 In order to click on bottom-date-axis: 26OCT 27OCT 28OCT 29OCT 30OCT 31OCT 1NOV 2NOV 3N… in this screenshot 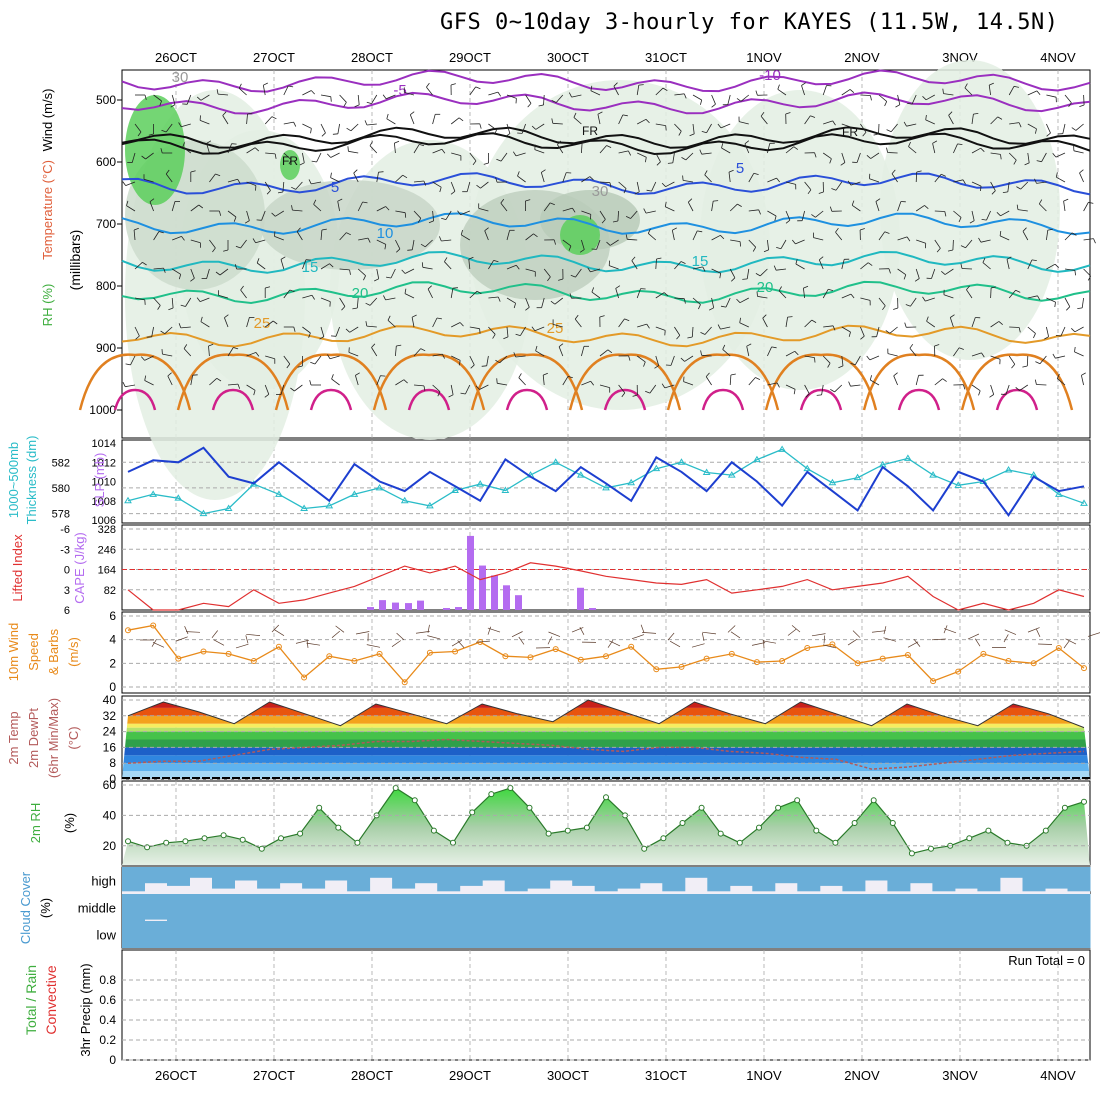, I will do `click(615, 1075)`.